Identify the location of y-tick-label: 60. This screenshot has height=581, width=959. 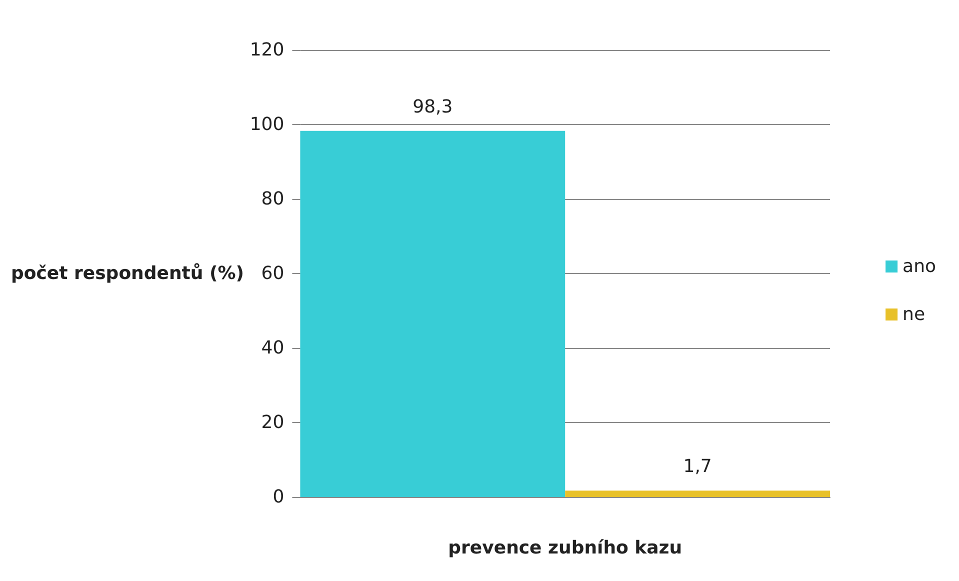
(272, 273).